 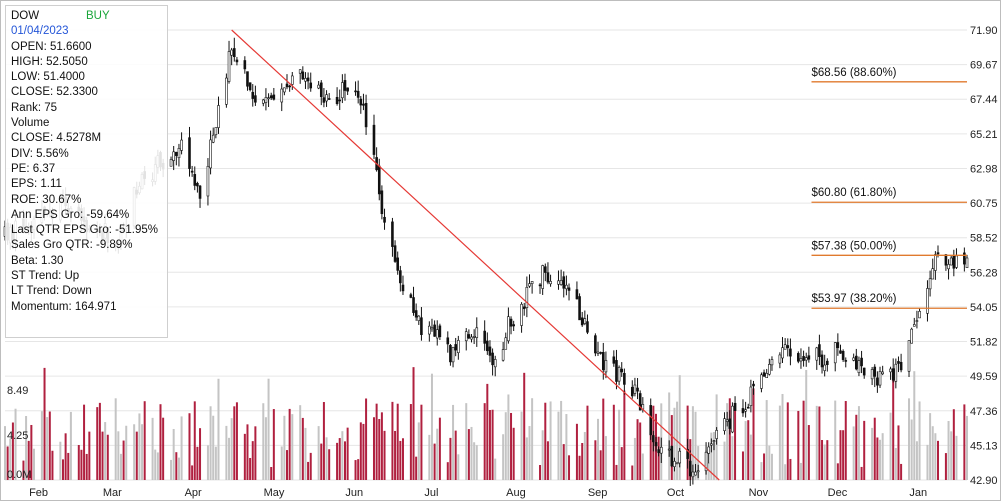 I want to click on price-tick-label: 69.67, so click(x=984, y=66).